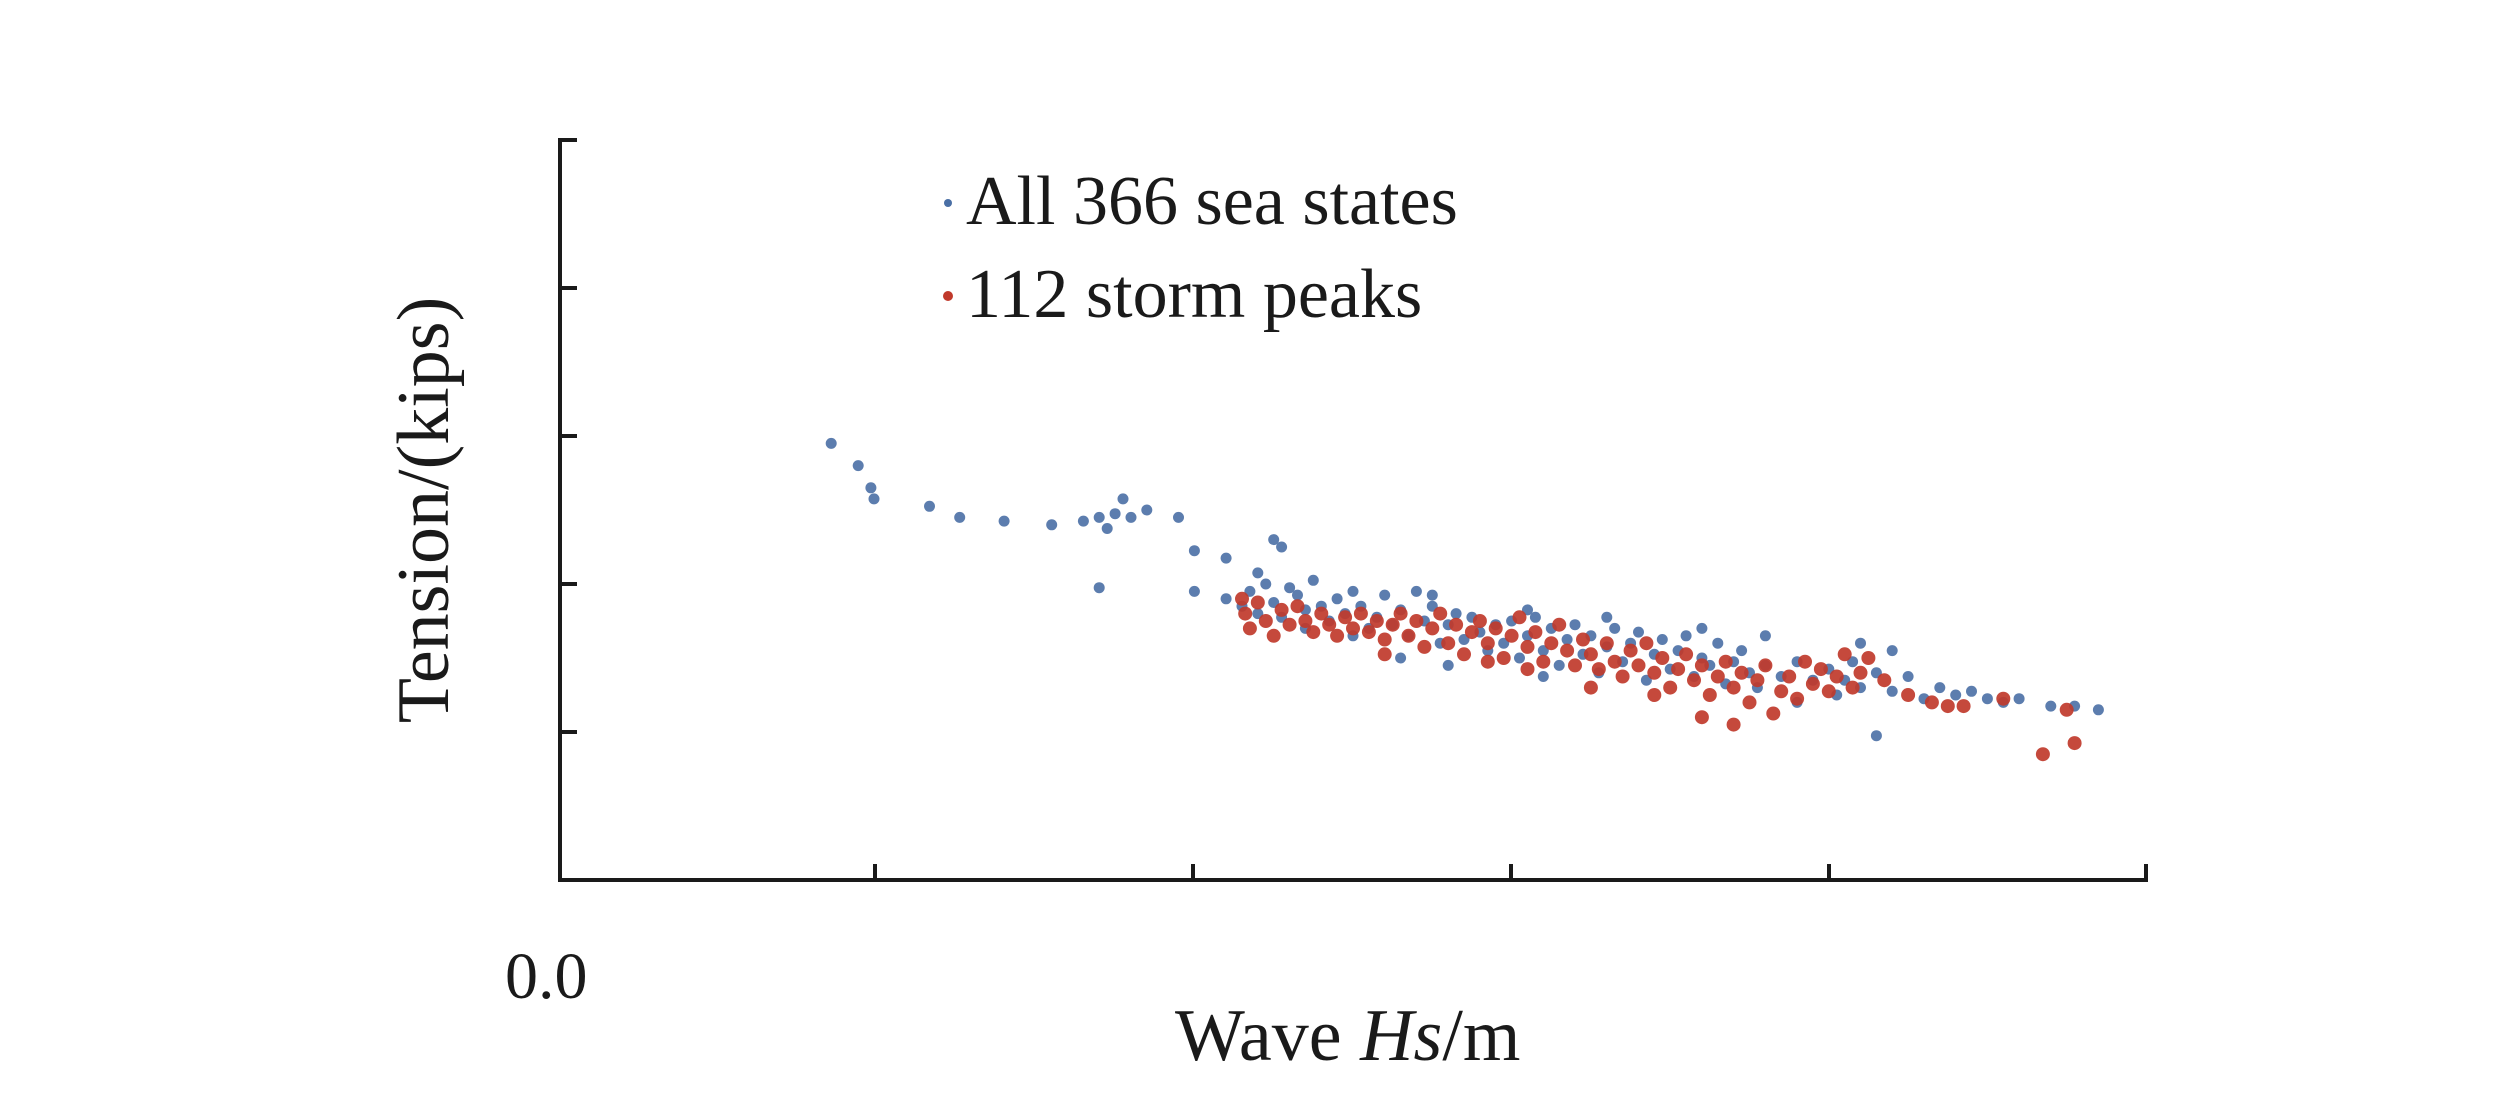 The image size is (2520, 1102). I want to click on x-axis-label: Wave Hs/m, so click(1347, 1036).